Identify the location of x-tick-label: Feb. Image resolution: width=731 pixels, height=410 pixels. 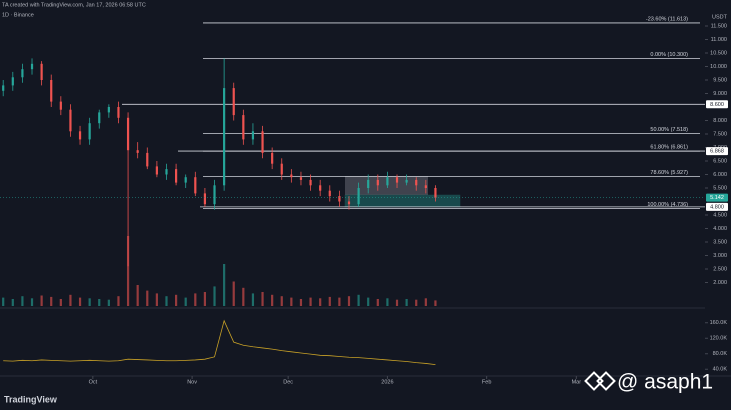
(486, 382).